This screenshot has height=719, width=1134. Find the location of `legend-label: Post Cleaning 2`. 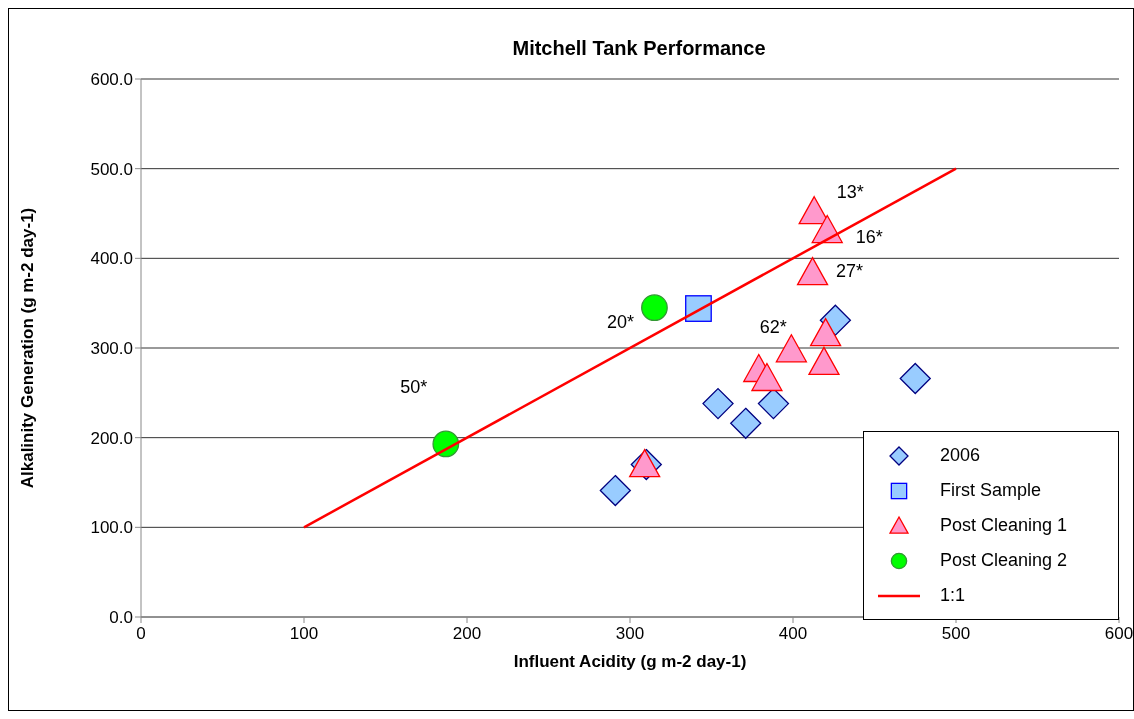

legend-label: Post Cleaning 2 is located at coordinates (1004, 560).